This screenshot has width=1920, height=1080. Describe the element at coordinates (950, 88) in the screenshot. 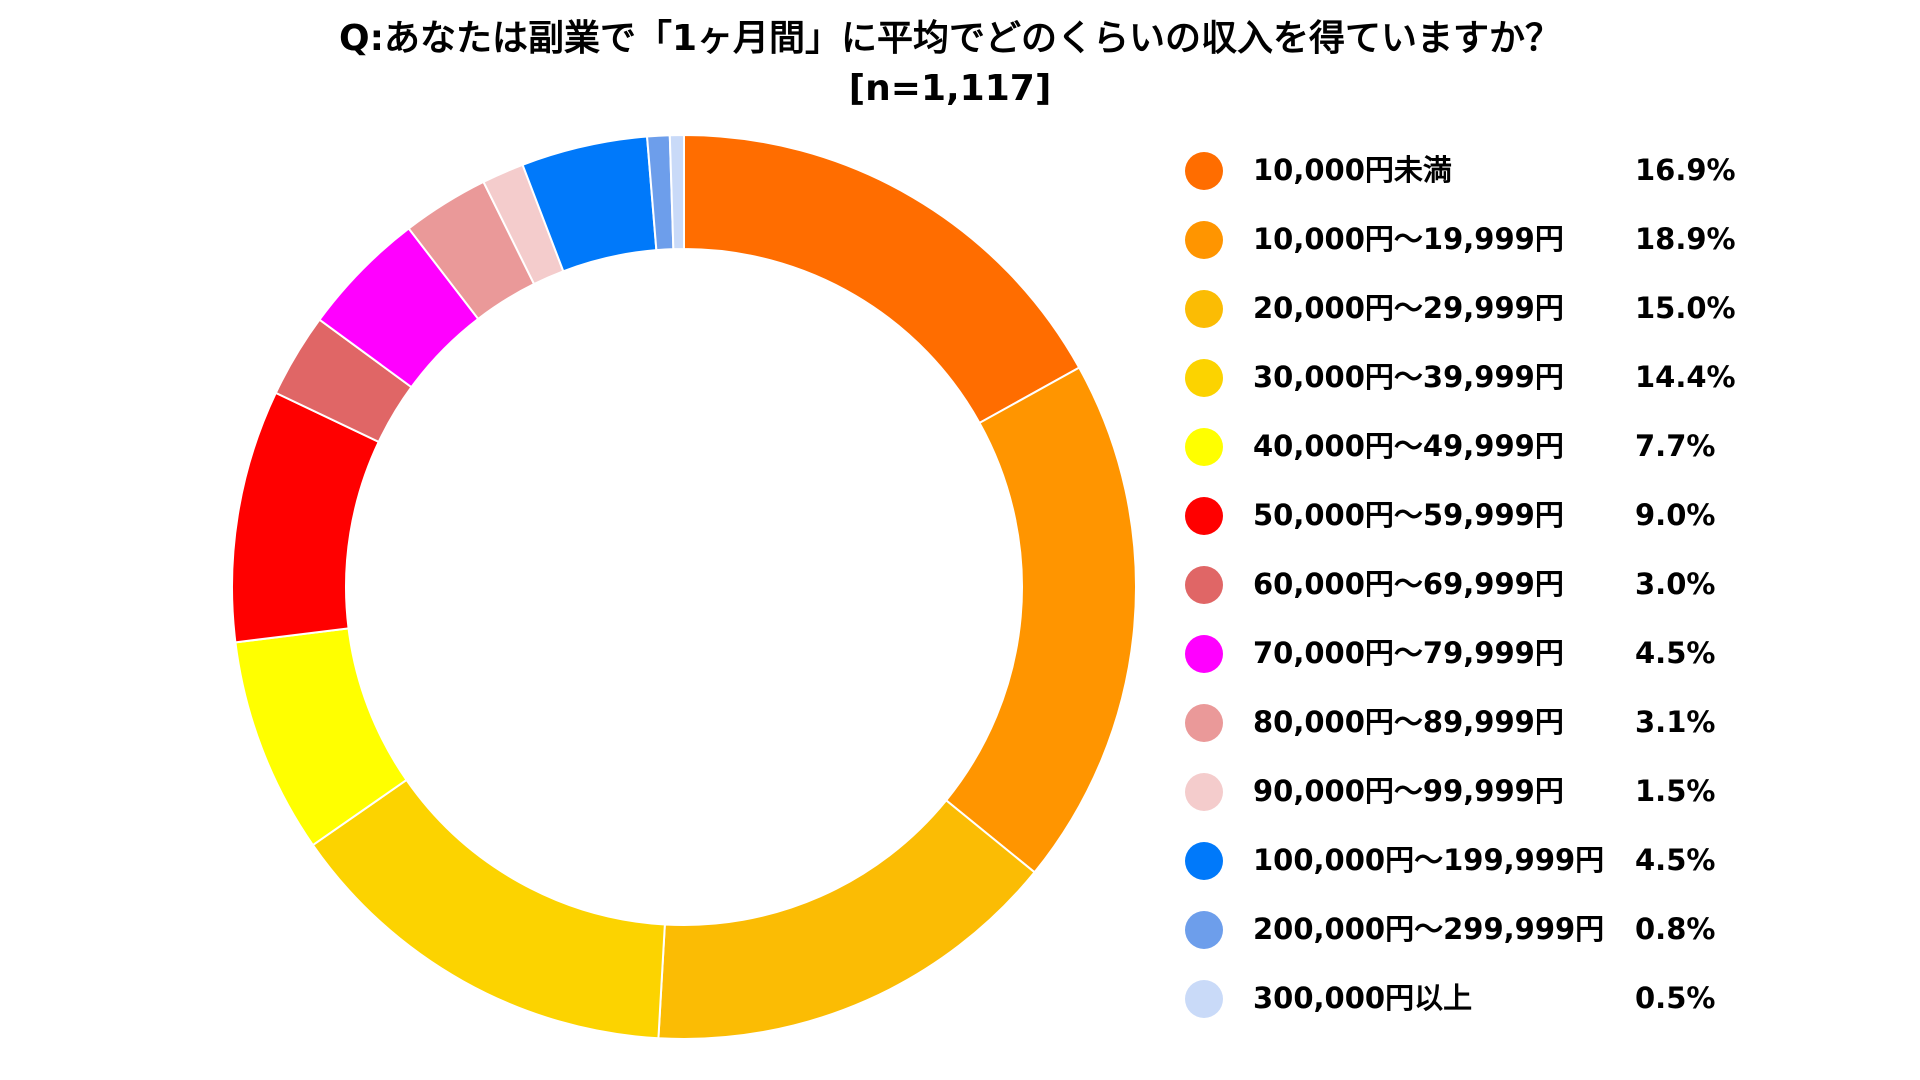

I see `chart-subtitle: [n=1,117]` at that location.